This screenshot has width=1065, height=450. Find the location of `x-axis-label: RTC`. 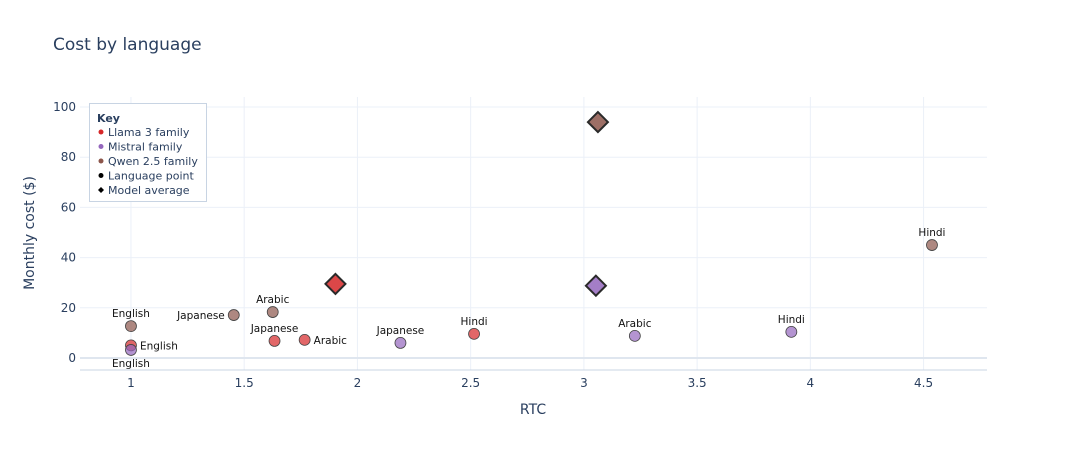

x-axis-label: RTC is located at coordinates (533, 410).